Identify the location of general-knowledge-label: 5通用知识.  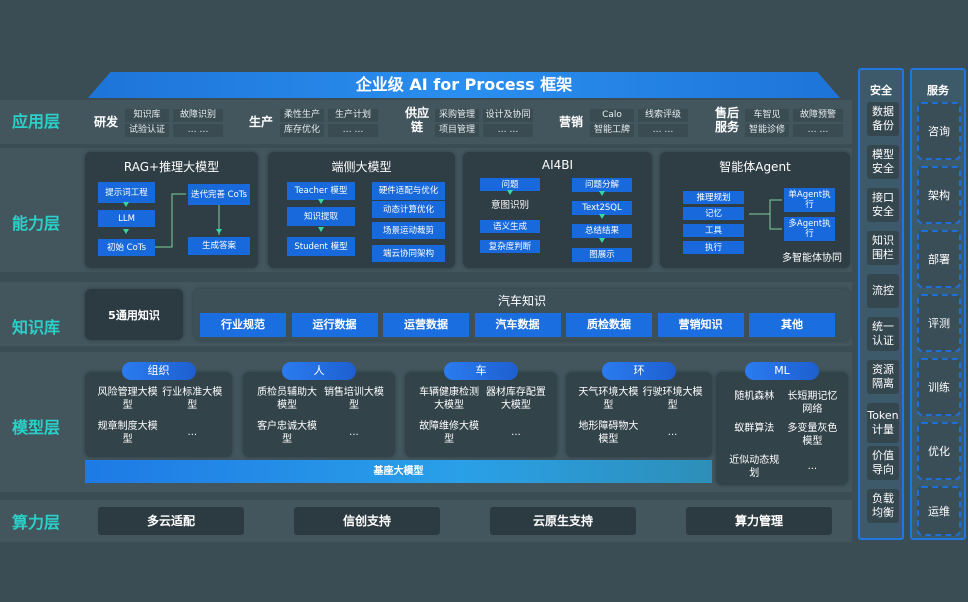
(134, 315).